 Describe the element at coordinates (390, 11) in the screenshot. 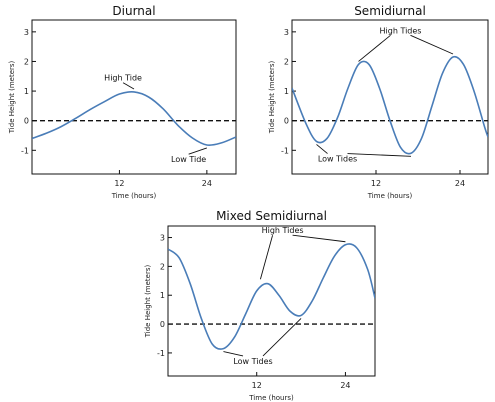

I see `chart-title: Semidiurnal` at that location.